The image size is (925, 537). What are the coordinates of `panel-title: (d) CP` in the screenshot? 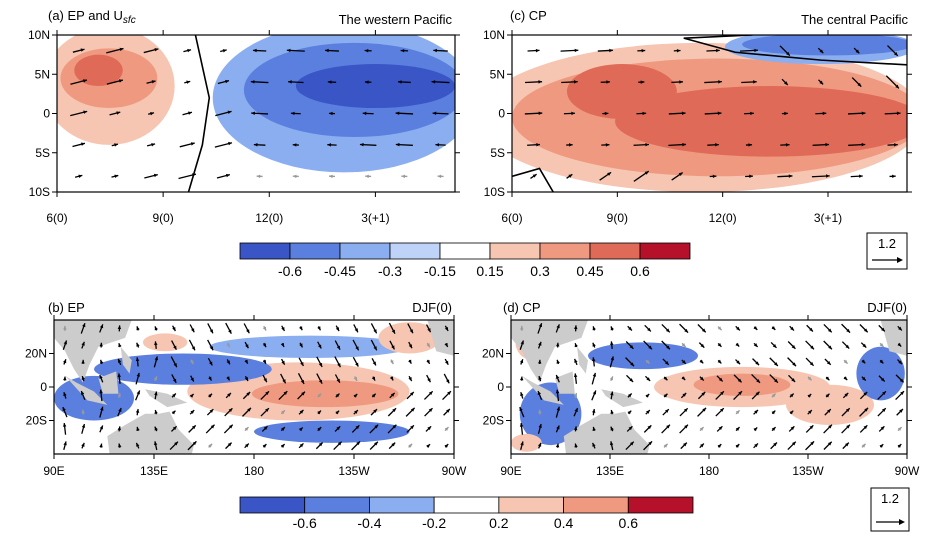 It's located at (522, 307).